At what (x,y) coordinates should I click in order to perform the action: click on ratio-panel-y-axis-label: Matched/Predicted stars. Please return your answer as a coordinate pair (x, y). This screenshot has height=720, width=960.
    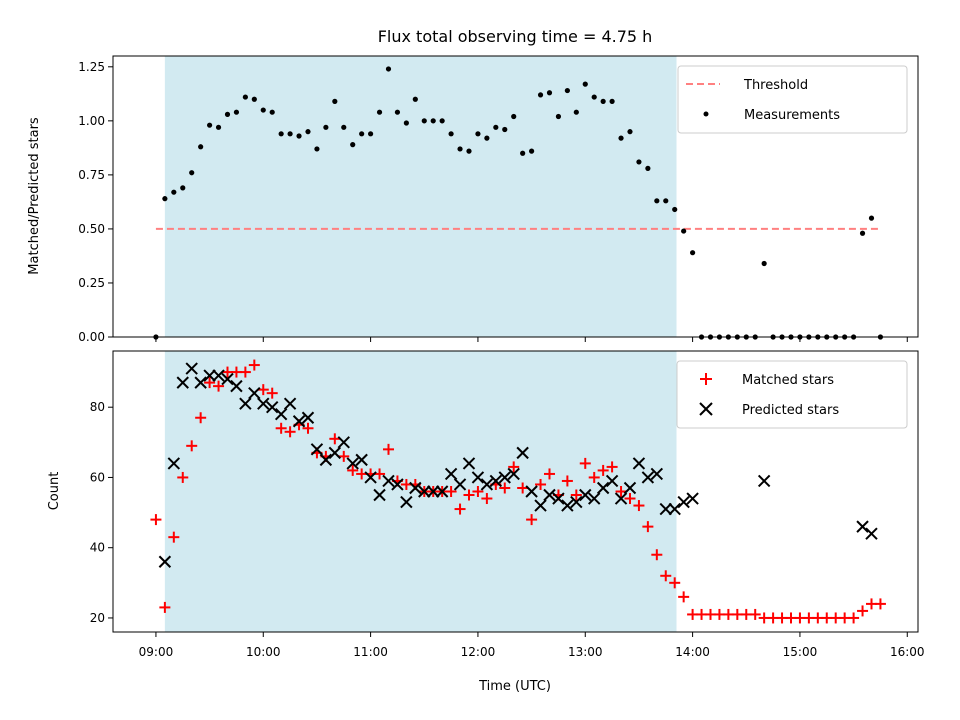
    Looking at the image, I should click on (34, 196).